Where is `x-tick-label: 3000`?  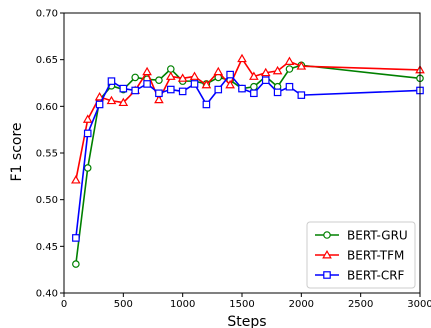 x-tick-label: 3000 is located at coordinates (419, 304).